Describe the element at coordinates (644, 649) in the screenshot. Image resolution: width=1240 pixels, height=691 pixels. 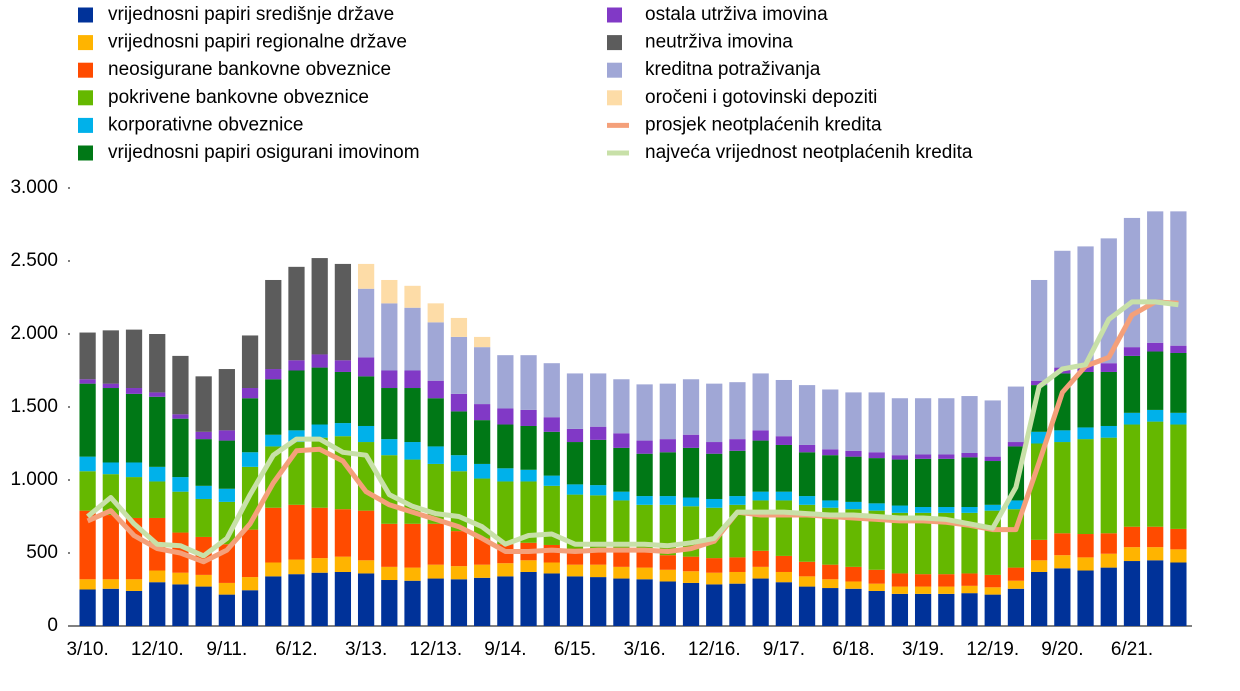
I see `x-tick-label: 3/16.` at that location.